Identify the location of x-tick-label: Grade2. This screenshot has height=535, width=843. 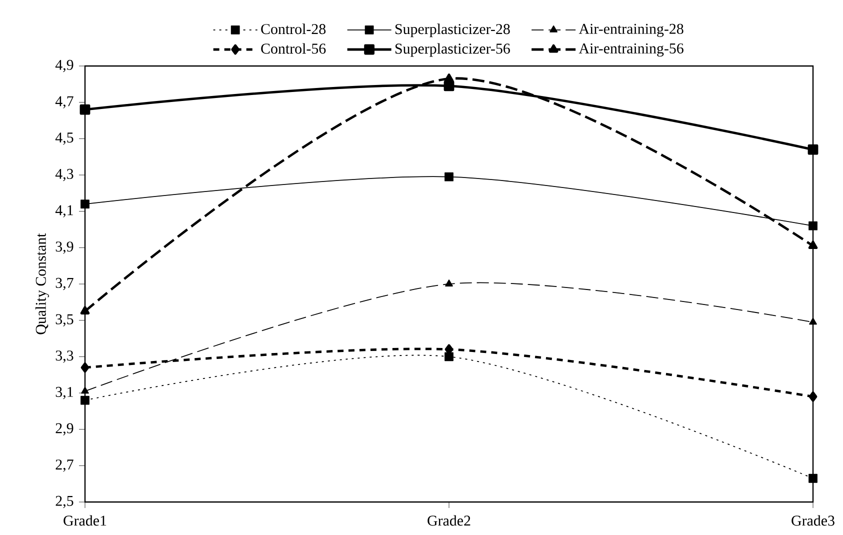
(449, 520).